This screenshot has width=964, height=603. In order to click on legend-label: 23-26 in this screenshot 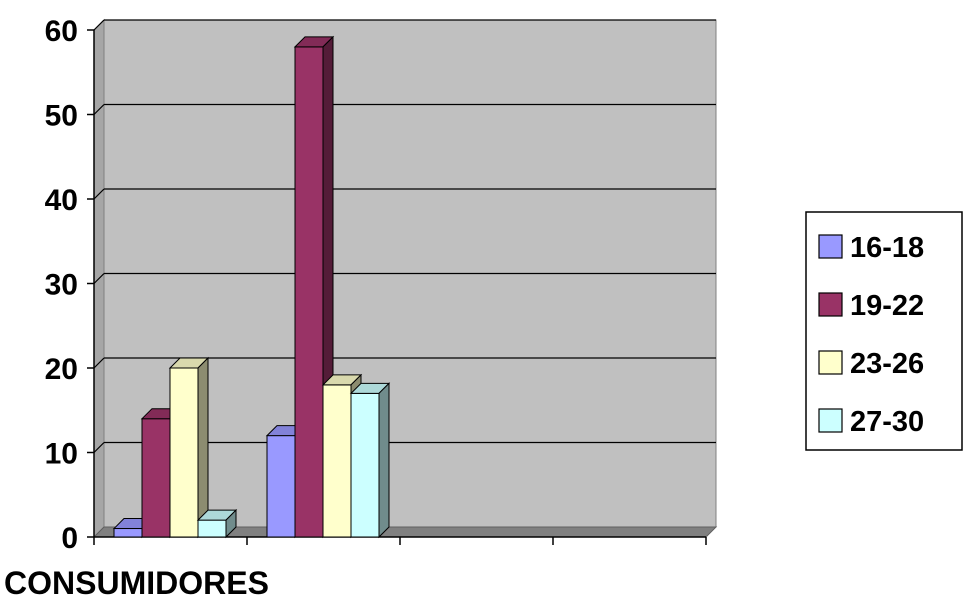, I will do `click(887, 364)`.